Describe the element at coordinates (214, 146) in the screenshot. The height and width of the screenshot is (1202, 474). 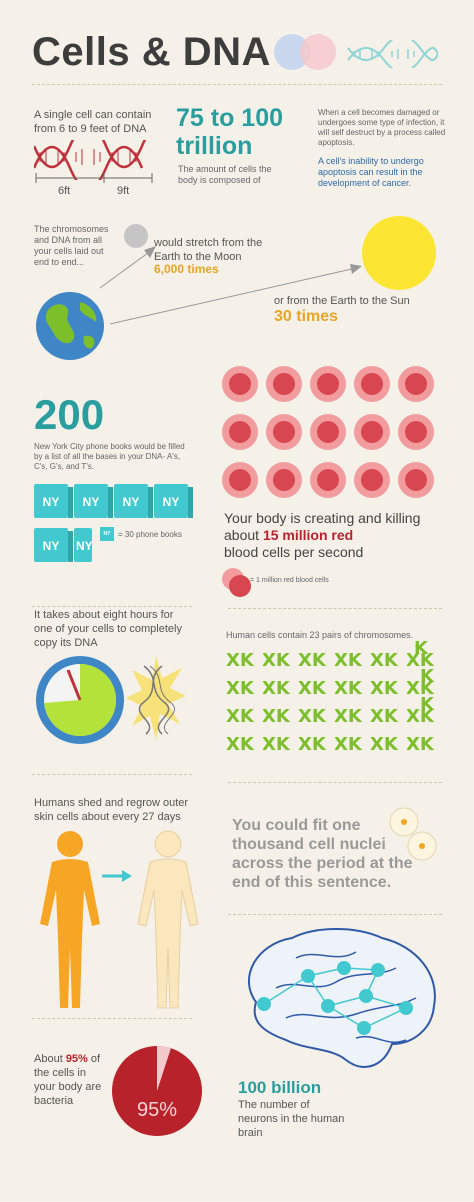
I see `cells-unit: trillion` at that location.